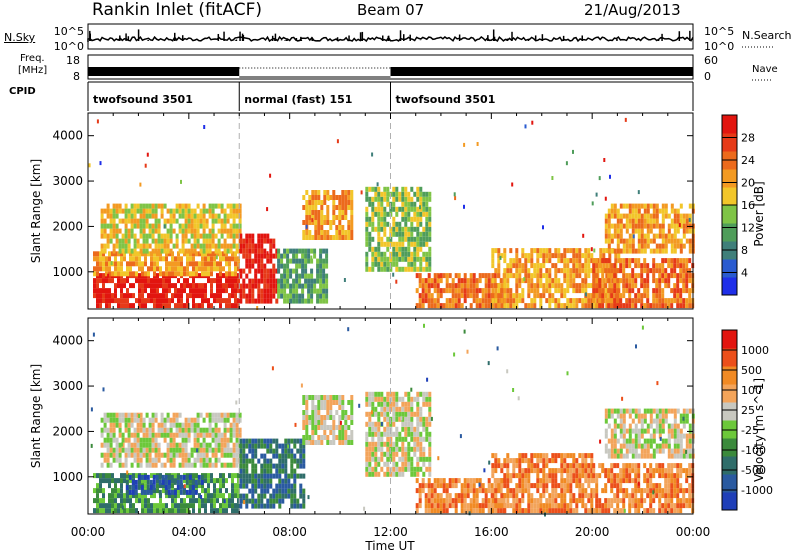 This screenshot has height=554, width=800. Describe the element at coordinates (599, 178) in the screenshot. I see `echo-speck` at that location.